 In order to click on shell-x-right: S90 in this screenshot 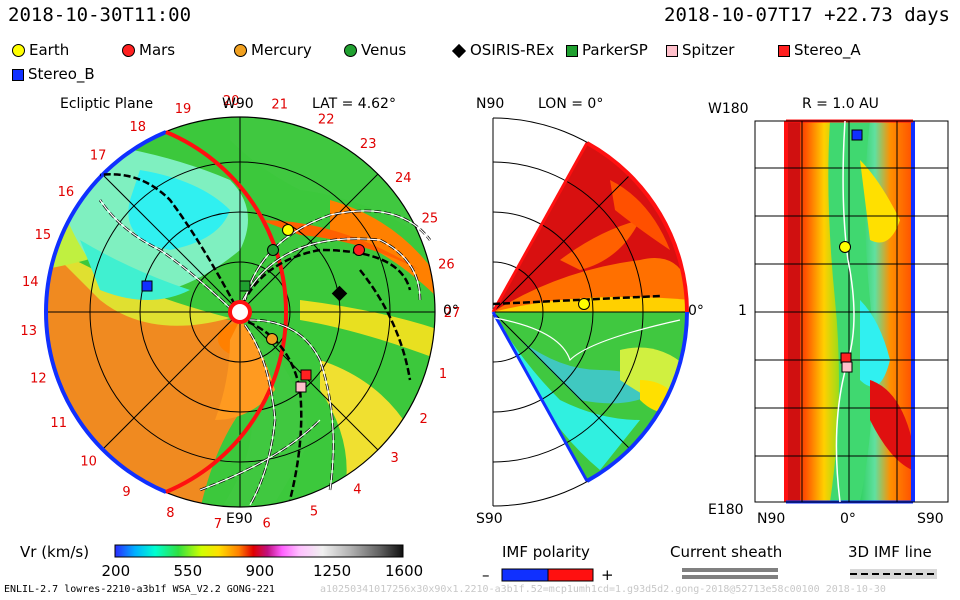, I will do `click(930, 519)`.